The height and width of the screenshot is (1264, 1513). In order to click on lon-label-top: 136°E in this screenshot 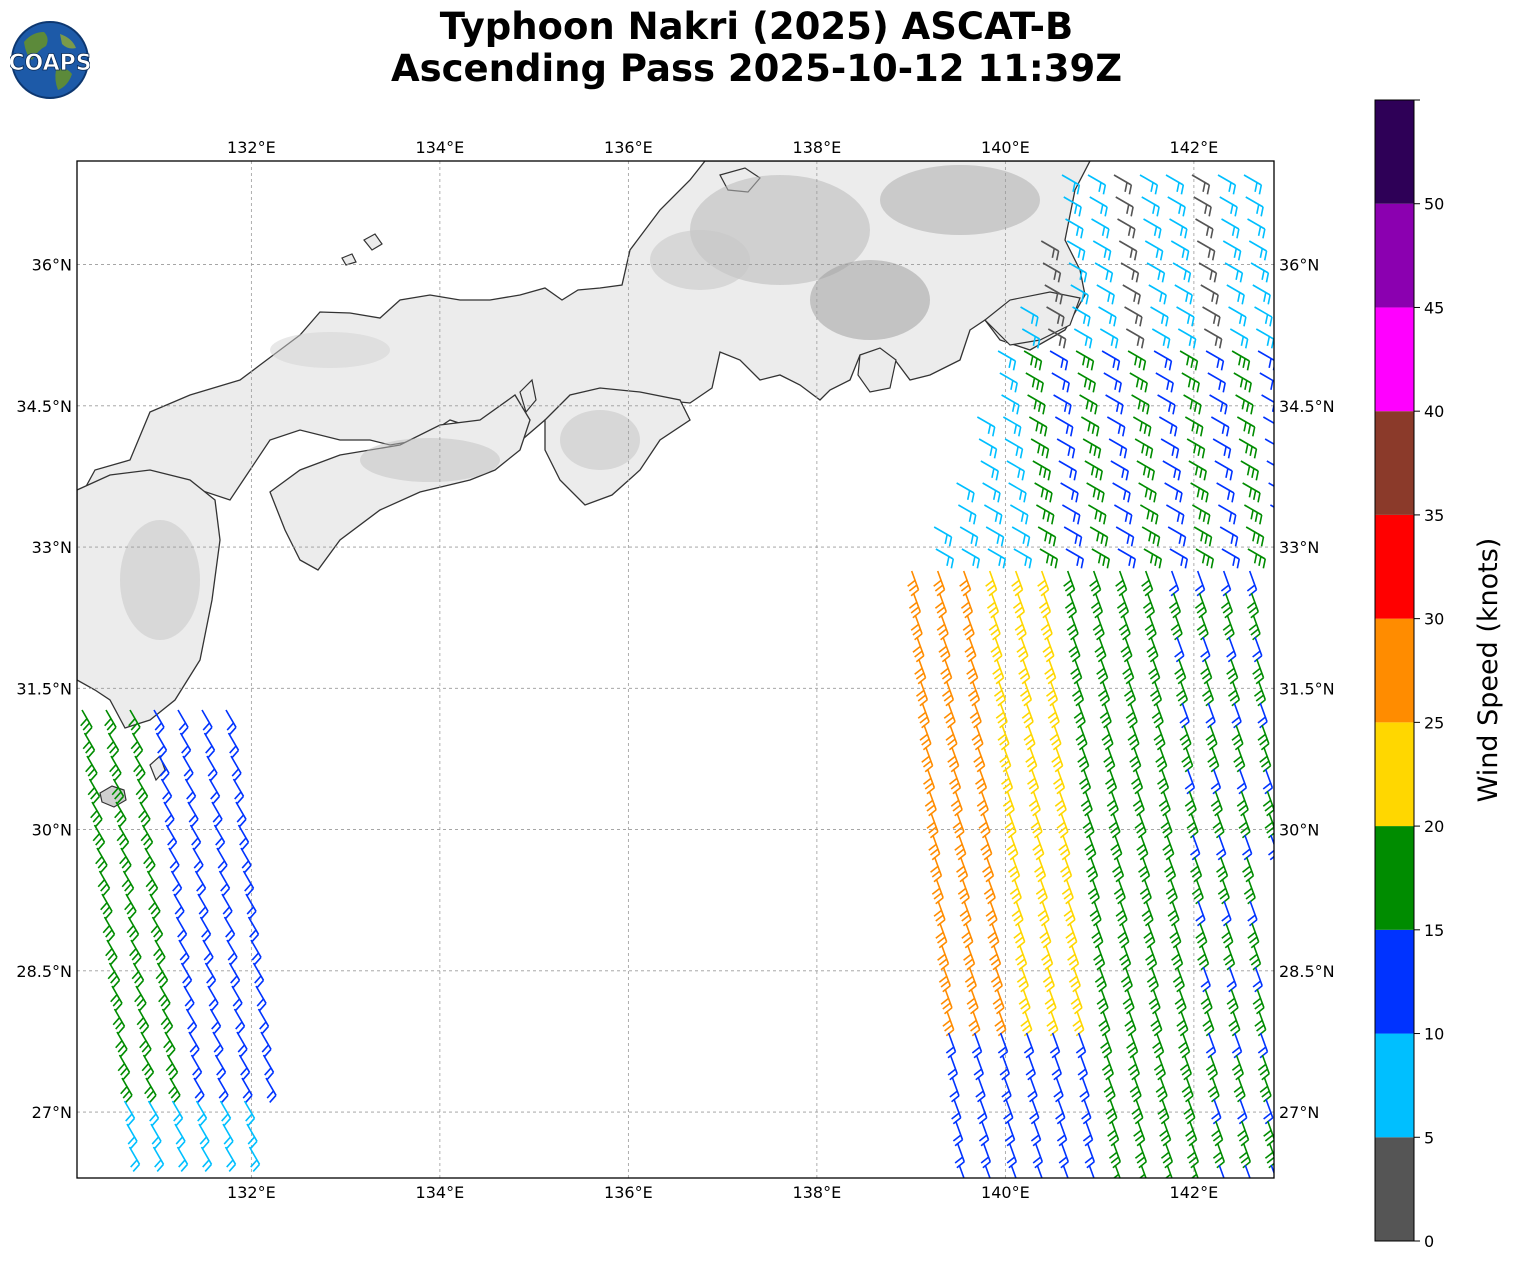, I will do `click(628, 147)`.